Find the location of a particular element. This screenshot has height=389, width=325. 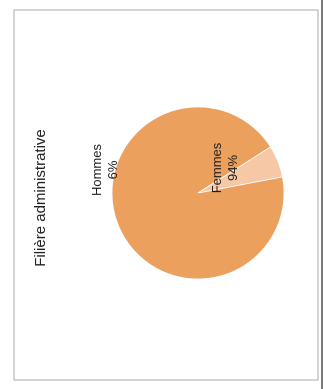

pie-slice-hommes is located at coordinates (240, 170).